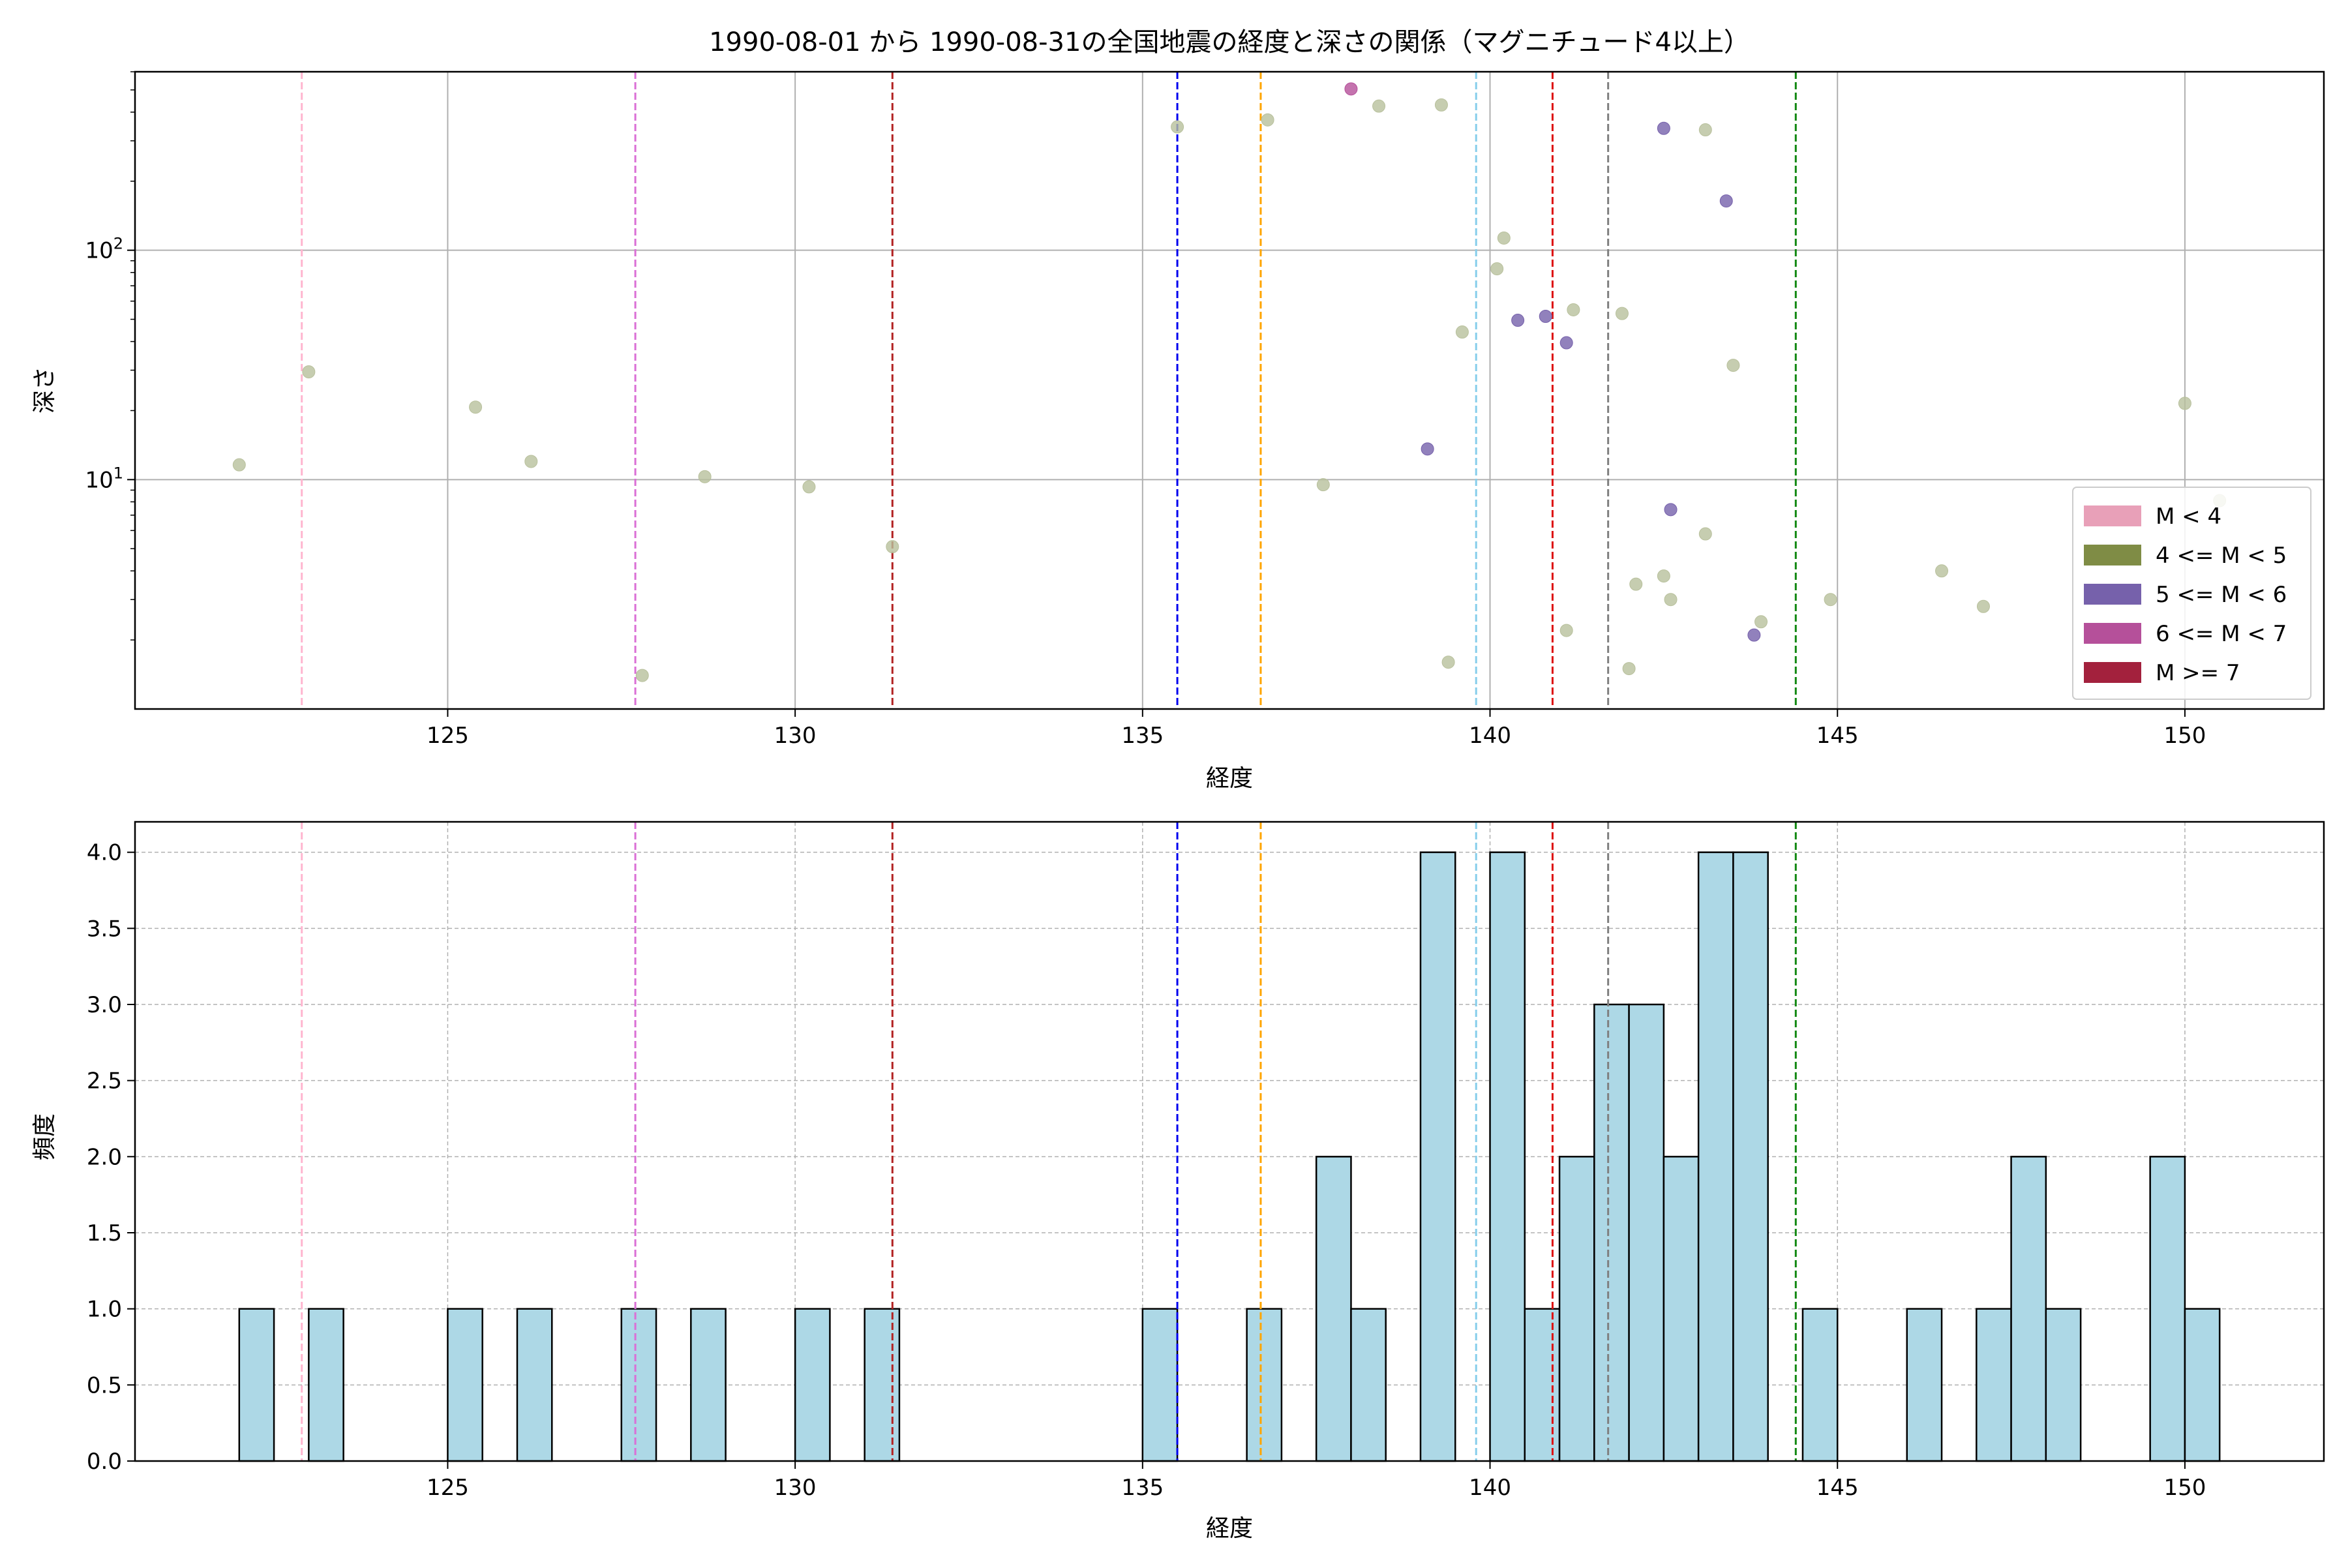  I want to click on scatter-y-axis-label: 深さ, so click(45, 390).